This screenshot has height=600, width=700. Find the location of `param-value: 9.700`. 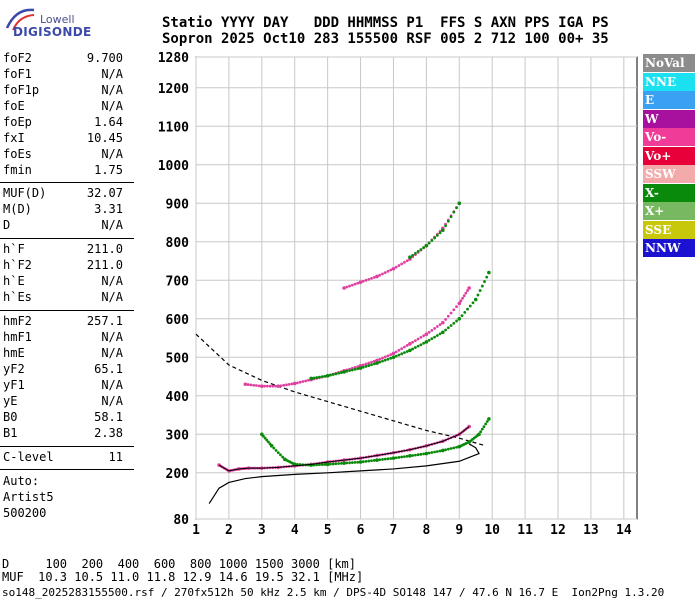

param-value: 9.700 is located at coordinates (104, 58).